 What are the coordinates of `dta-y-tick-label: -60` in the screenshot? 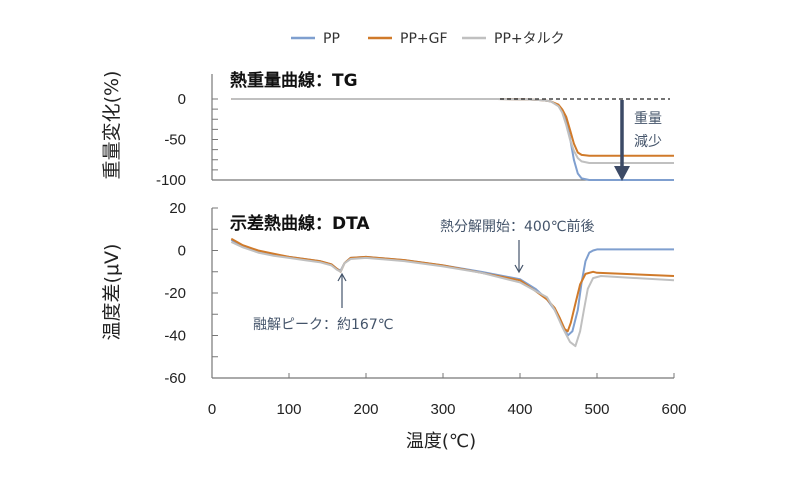 It's located at (175, 378).